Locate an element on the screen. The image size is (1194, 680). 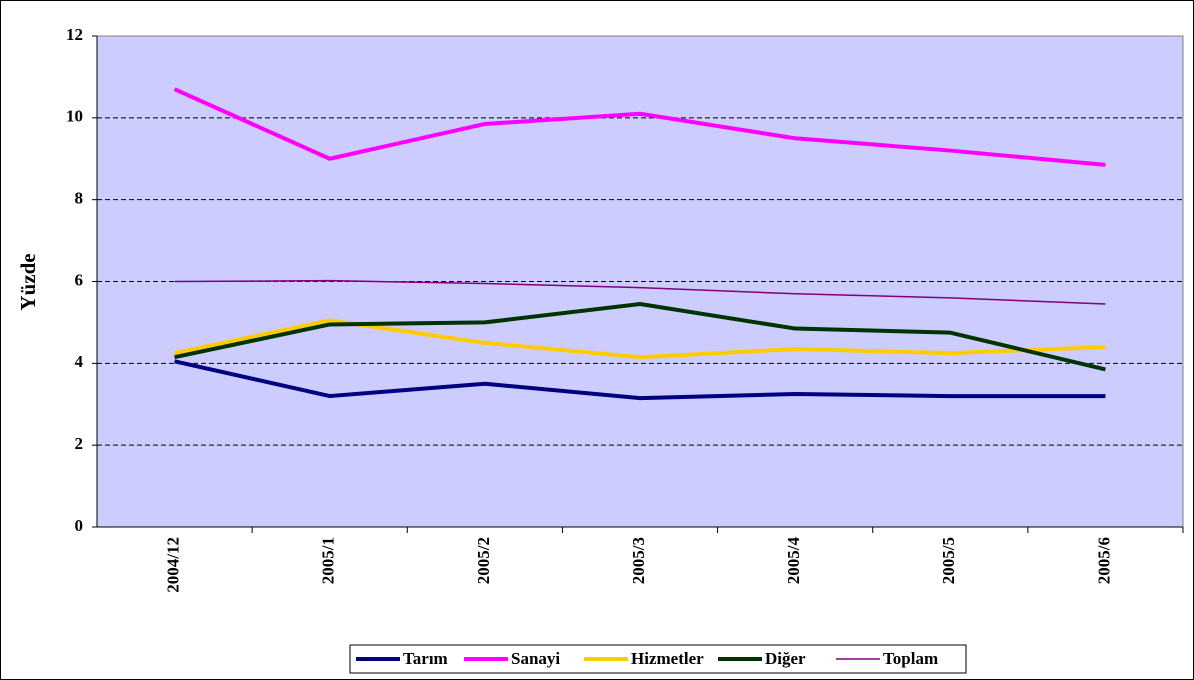
x-tick-label: 2004/12 is located at coordinates (172, 565).